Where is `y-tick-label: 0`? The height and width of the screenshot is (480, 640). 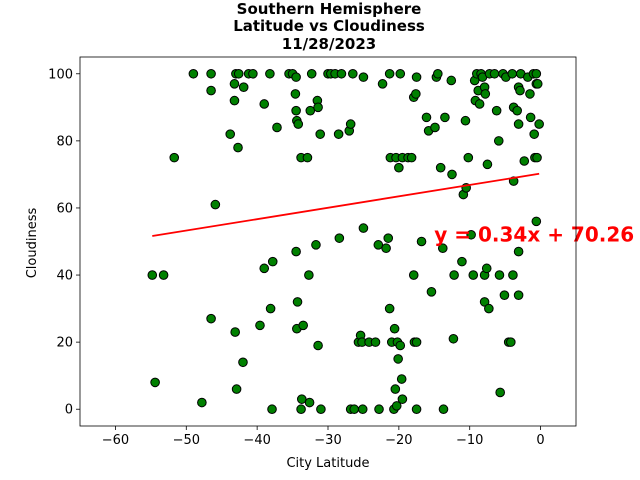
y-tick-label: 0 is located at coordinates (69, 410).